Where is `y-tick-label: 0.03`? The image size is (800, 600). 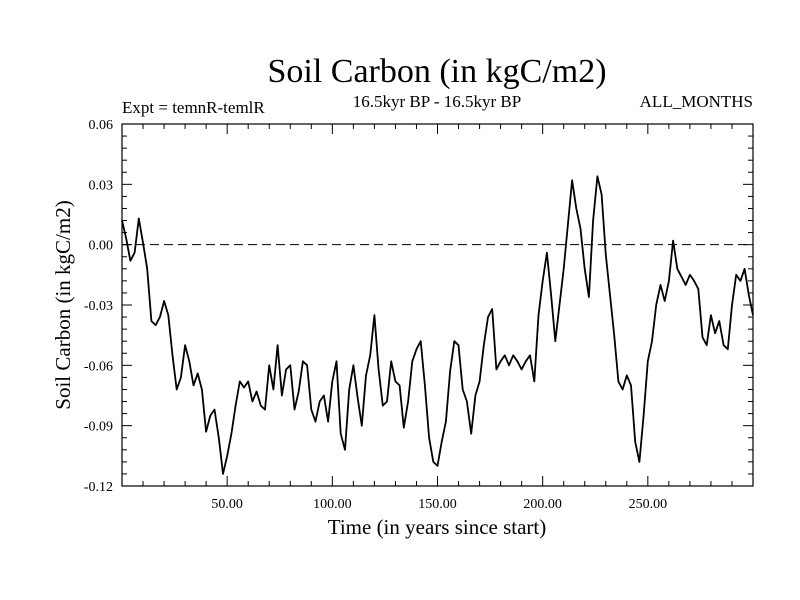 y-tick-label: 0.03 is located at coordinates (101, 185).